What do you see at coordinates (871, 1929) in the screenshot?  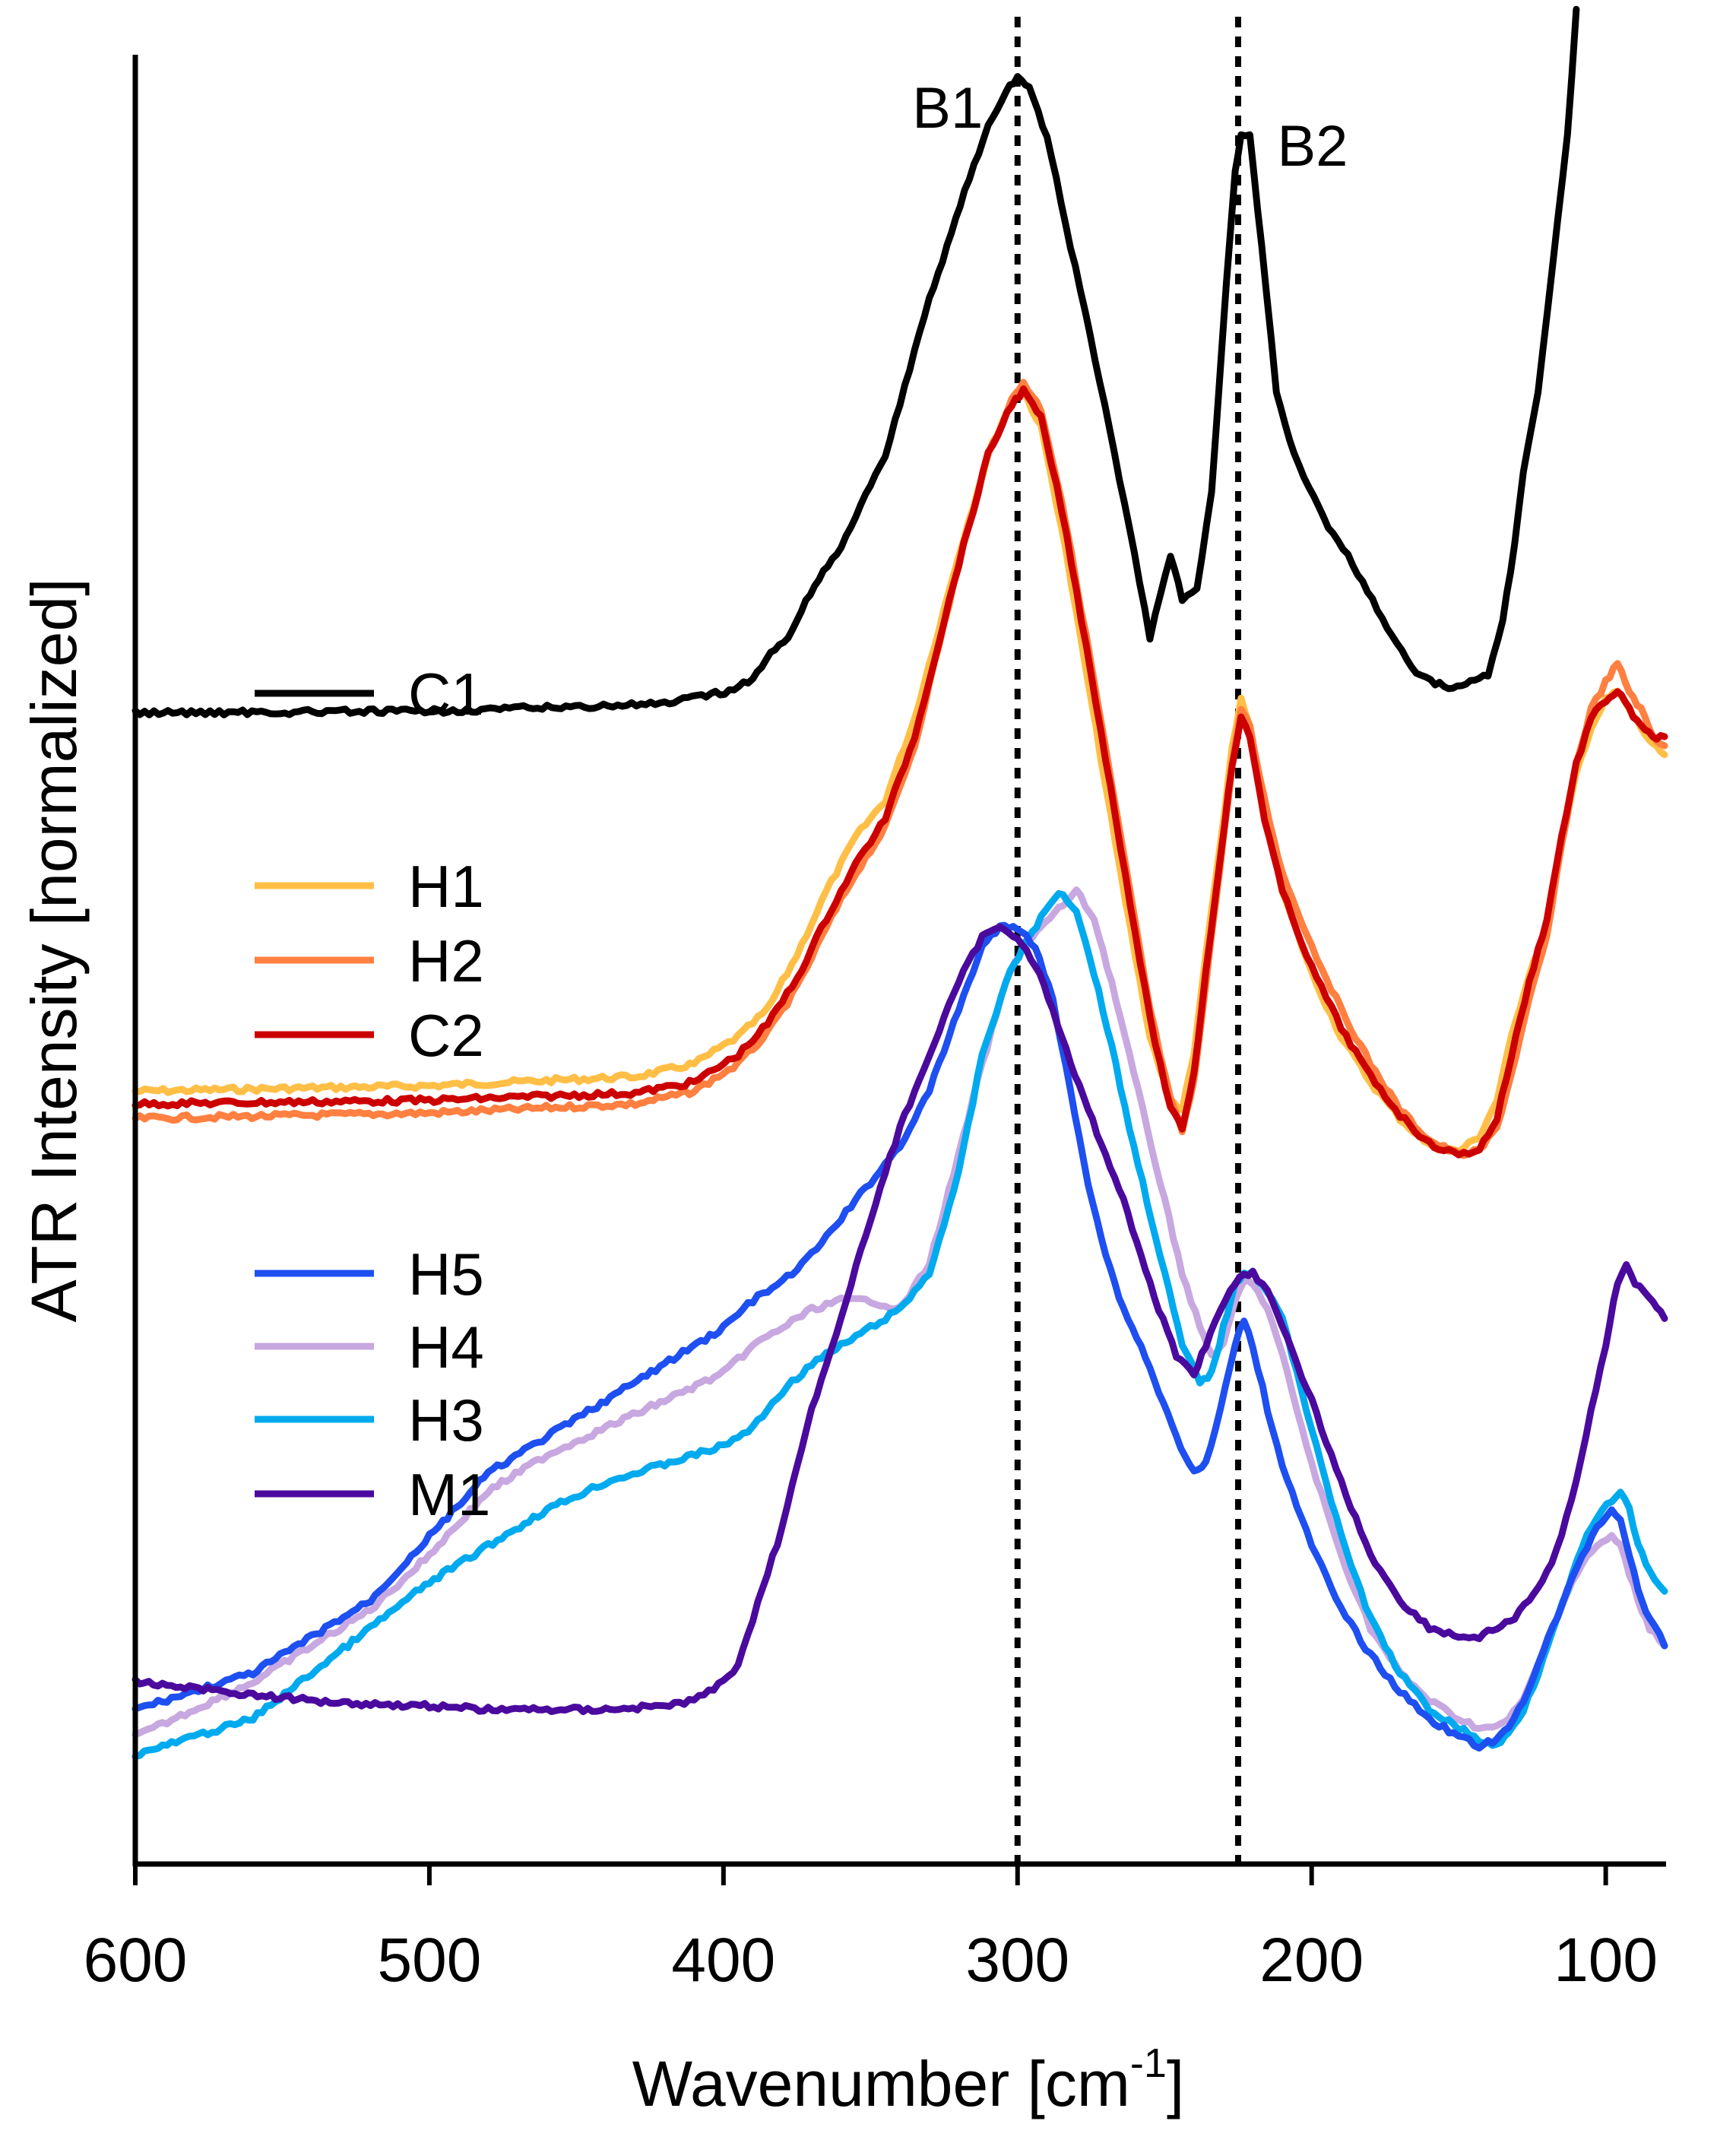 I see `x-ticks: 600 500 400 300 200 100` at bounding box center [871, 1929].